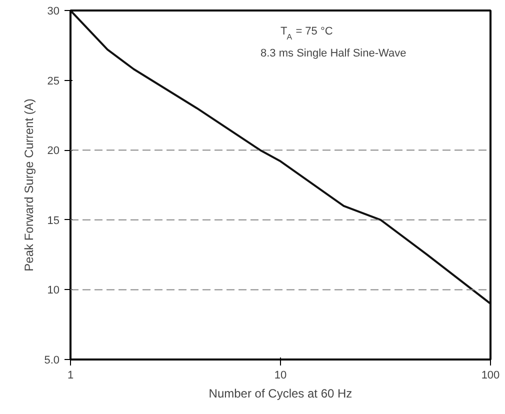  What do you see at coordinates (333, 54) in the screenshot?
I see `annotation: 8.3 ms Single Half Sine-Wave` at bounding box center [333, 54].